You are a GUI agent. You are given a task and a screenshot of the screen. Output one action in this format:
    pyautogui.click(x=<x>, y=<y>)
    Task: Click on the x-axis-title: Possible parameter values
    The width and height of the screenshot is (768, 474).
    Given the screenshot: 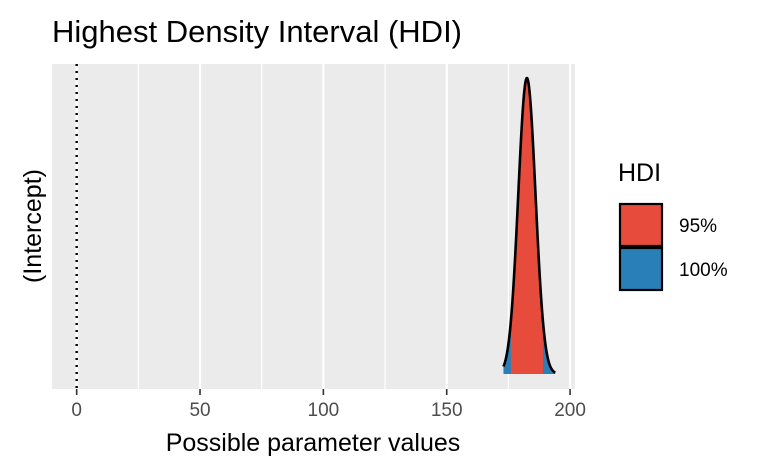 What is the action you would take?
    pyautogui.click(x=313, y=443)
    